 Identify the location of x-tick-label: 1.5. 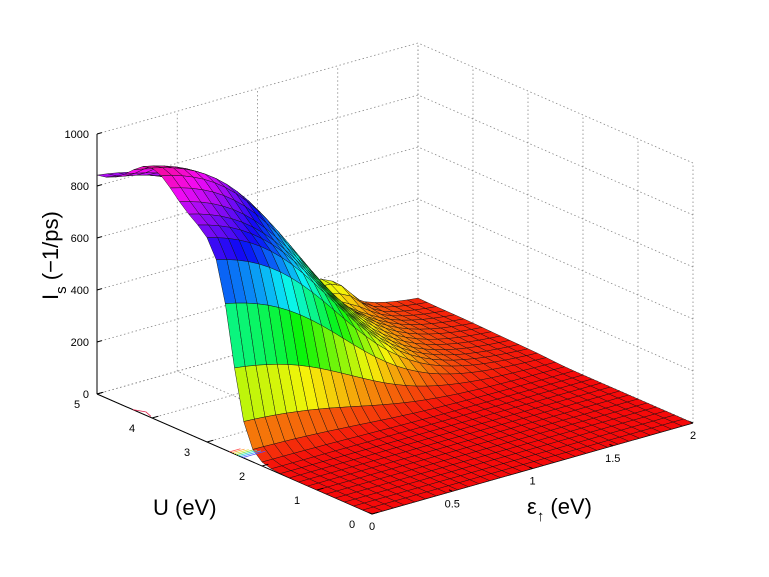
(612, 459).